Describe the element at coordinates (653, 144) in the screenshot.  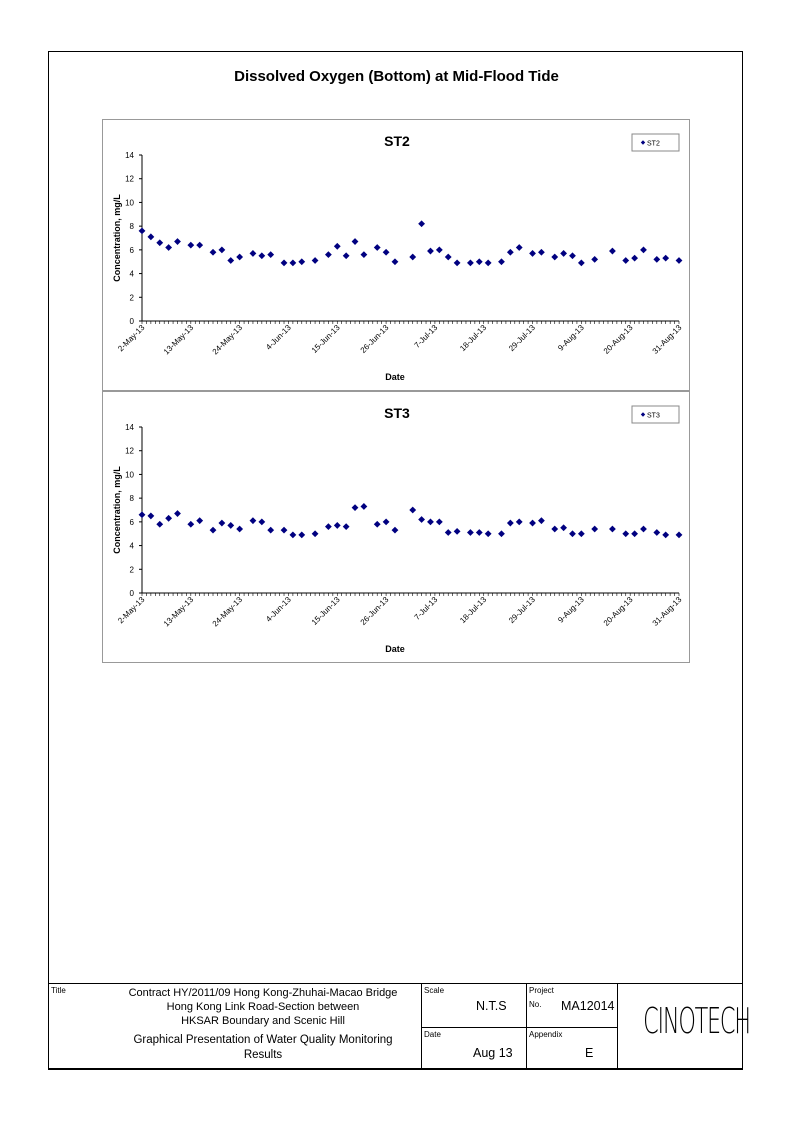
I see `legend-label: ST2` at that location.